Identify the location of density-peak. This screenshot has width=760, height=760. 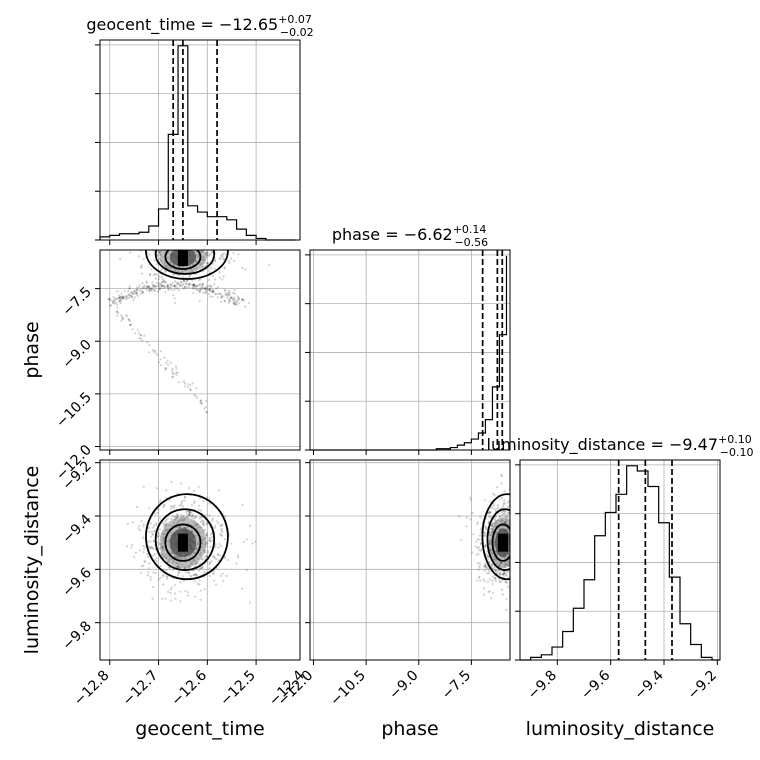
(182, 542).